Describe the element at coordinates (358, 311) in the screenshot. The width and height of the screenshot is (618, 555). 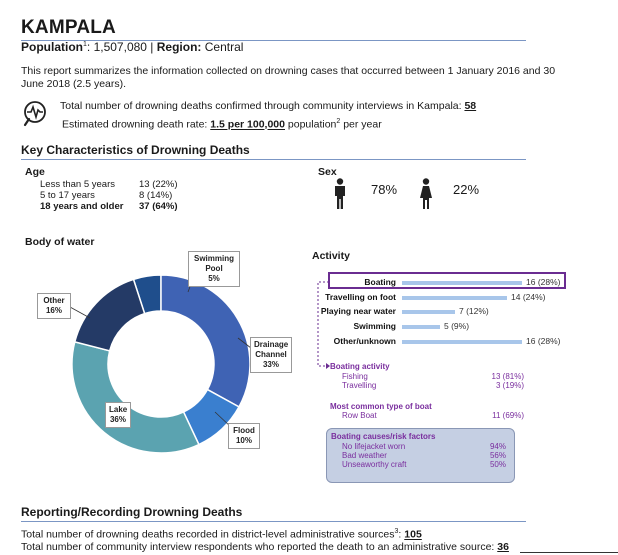
I see `activity-label: Playing near water` at that location.